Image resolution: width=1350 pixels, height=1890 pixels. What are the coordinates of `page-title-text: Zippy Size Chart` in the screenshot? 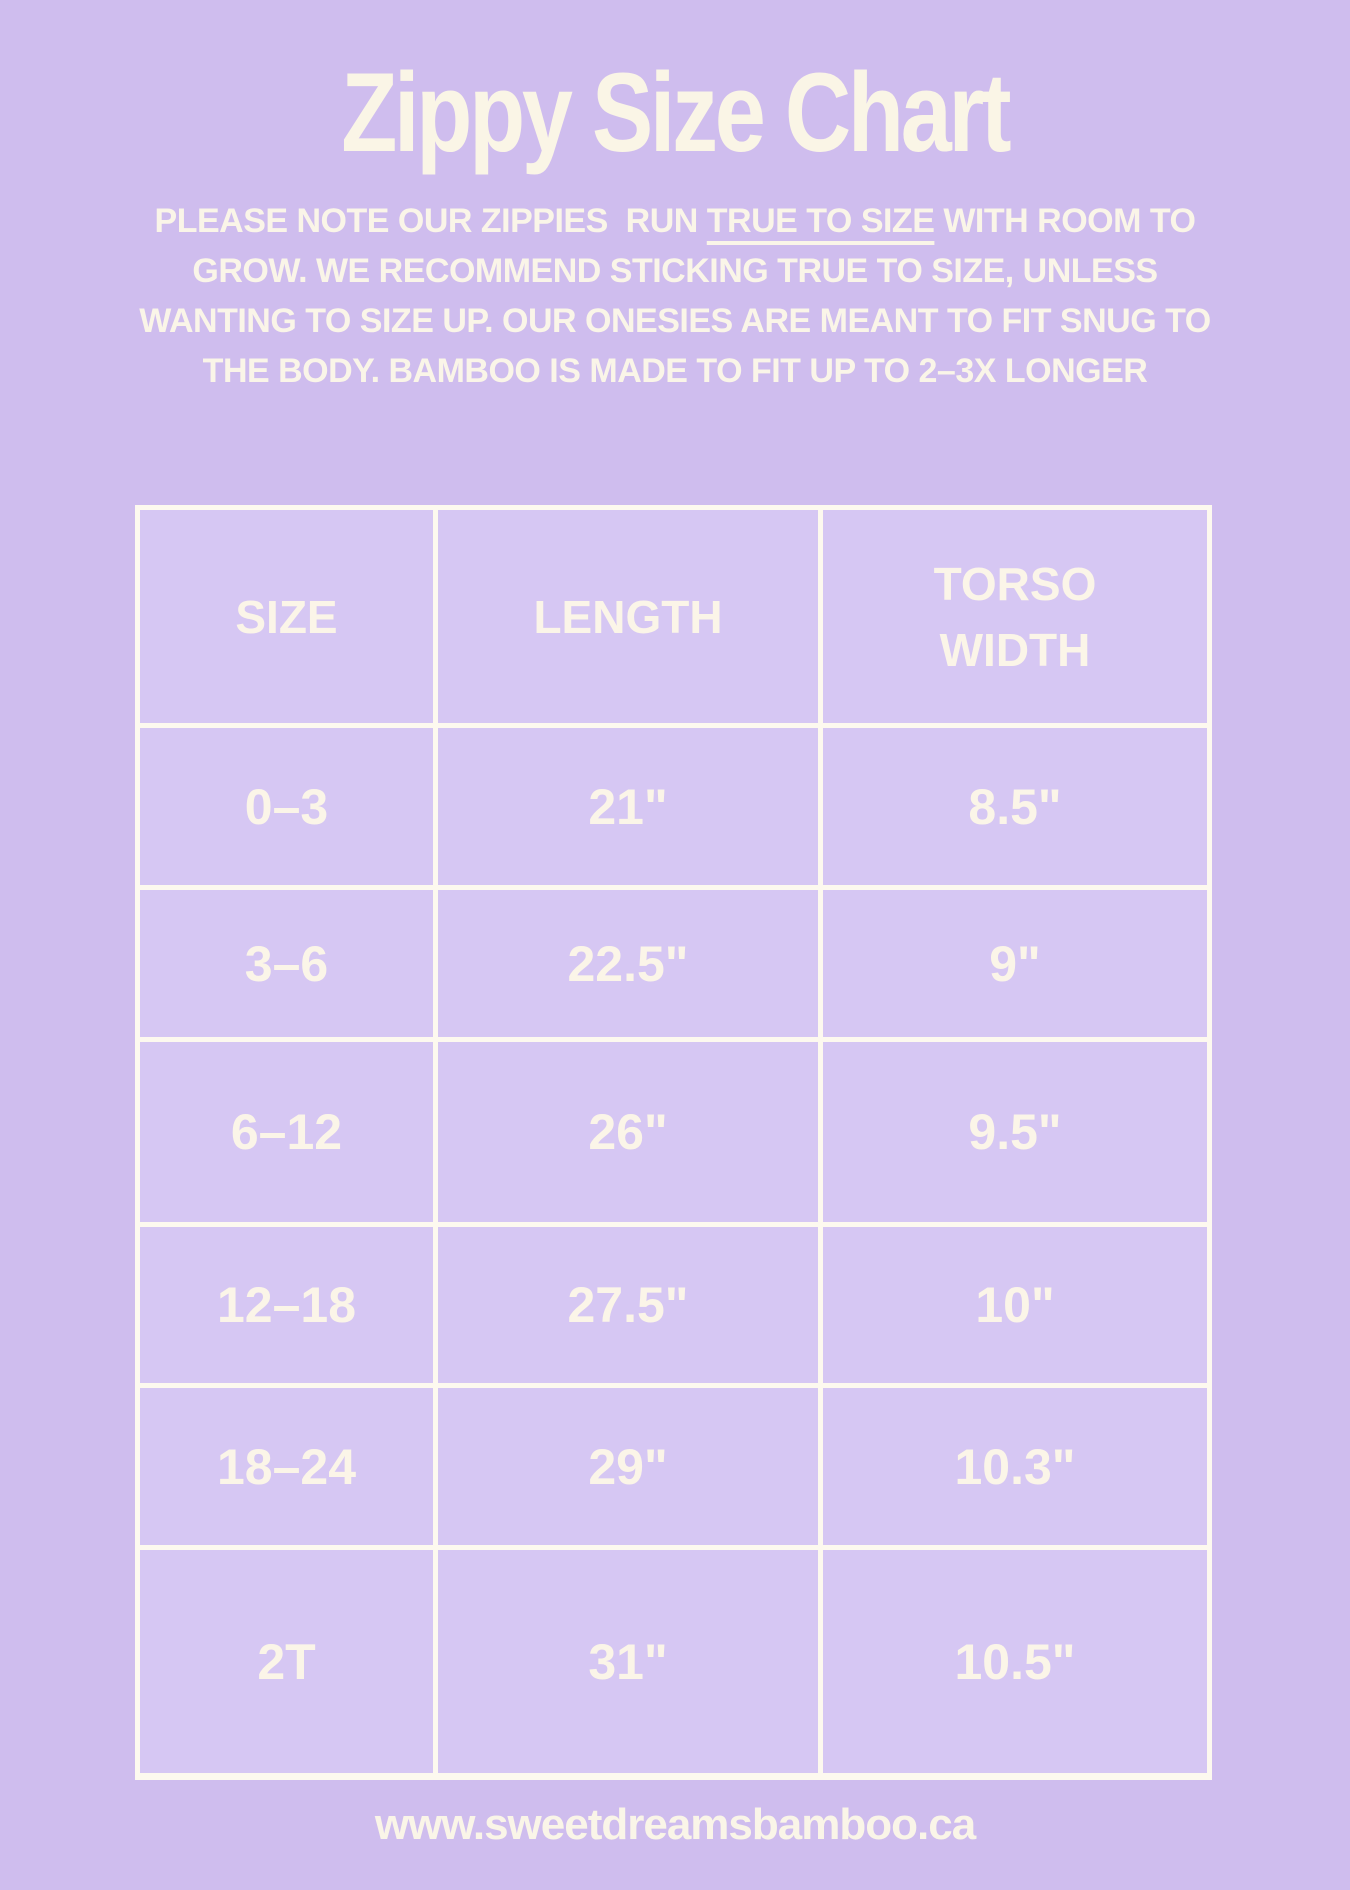 It's located at (676, 112).